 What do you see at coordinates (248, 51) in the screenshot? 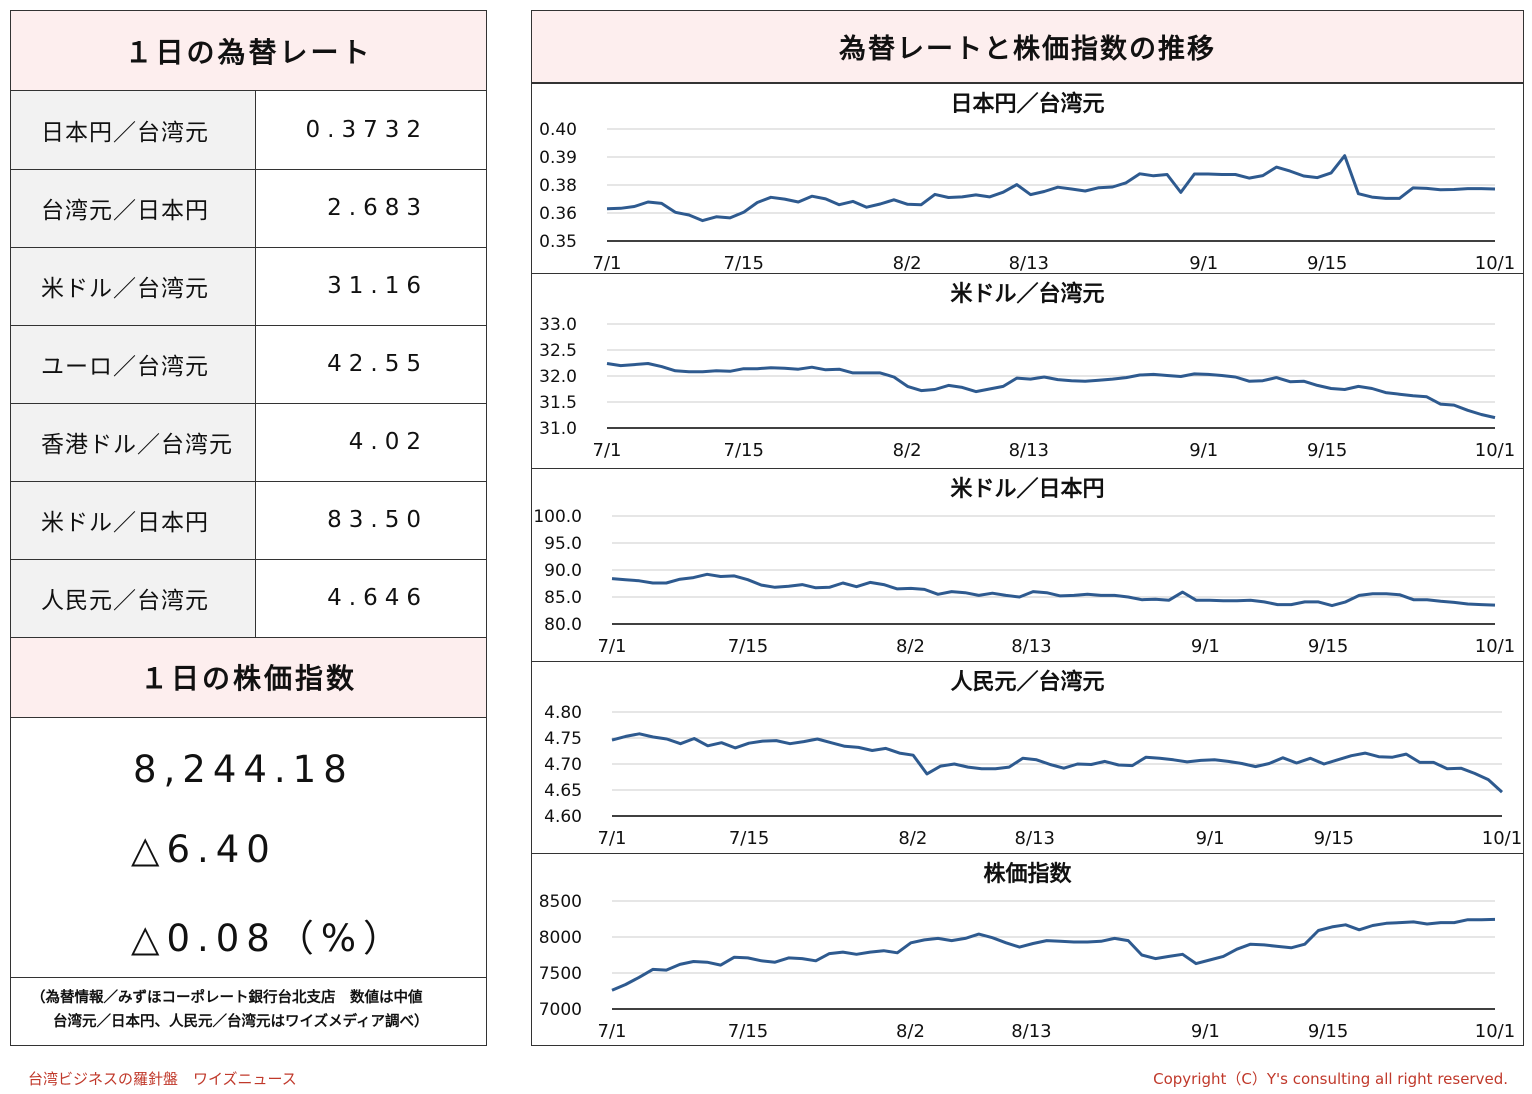
I see `rates-title: １日の為替レート` at bounding box center [248, 51].